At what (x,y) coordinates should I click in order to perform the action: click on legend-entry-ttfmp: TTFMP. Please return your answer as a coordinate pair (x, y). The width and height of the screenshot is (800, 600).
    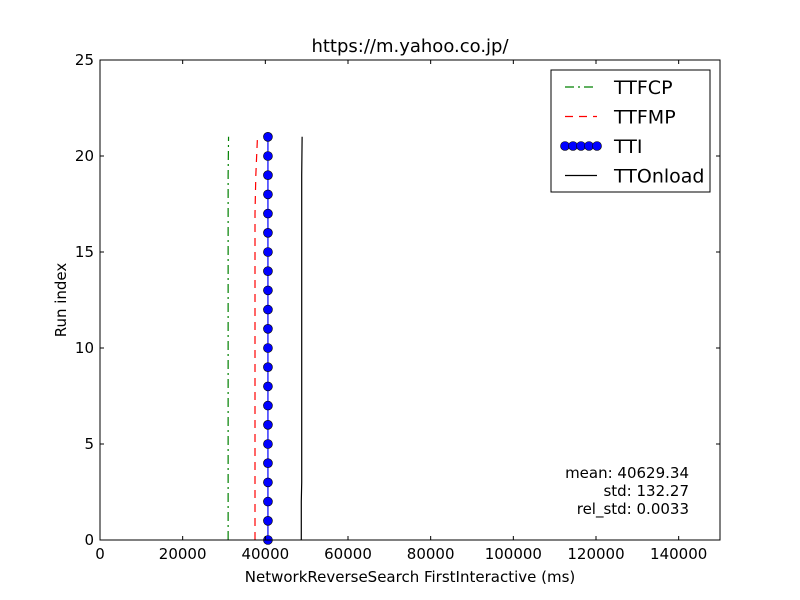
    Looking at the image, I should click on (620, 118).